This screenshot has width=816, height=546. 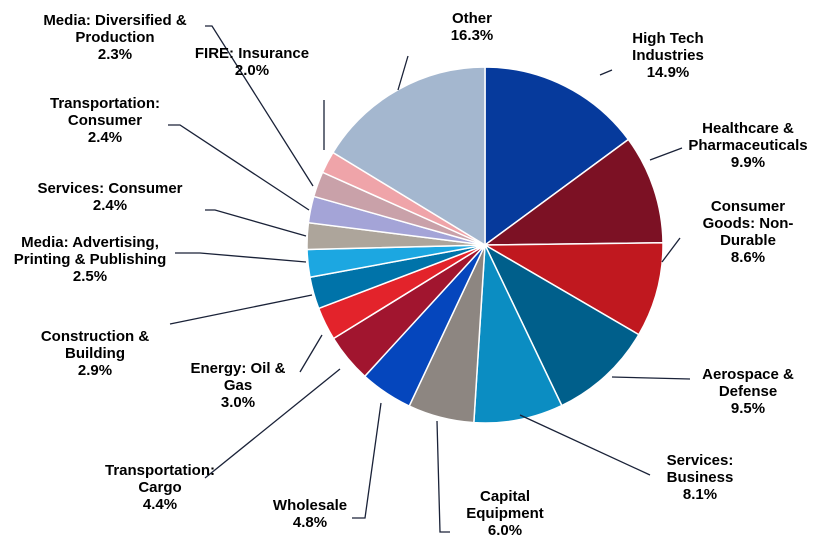 I want to click on category-name: High Tech Industries, so click(x=668, y=47).